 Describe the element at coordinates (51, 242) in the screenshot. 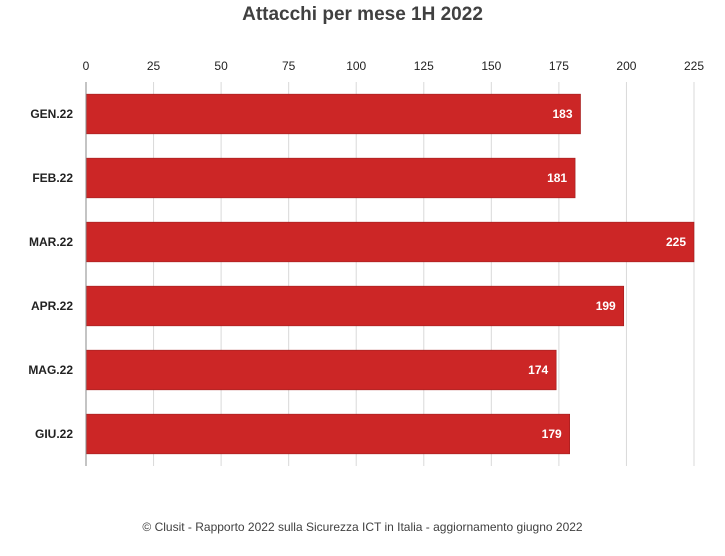

I see `category-label: MAR.22` at that location.